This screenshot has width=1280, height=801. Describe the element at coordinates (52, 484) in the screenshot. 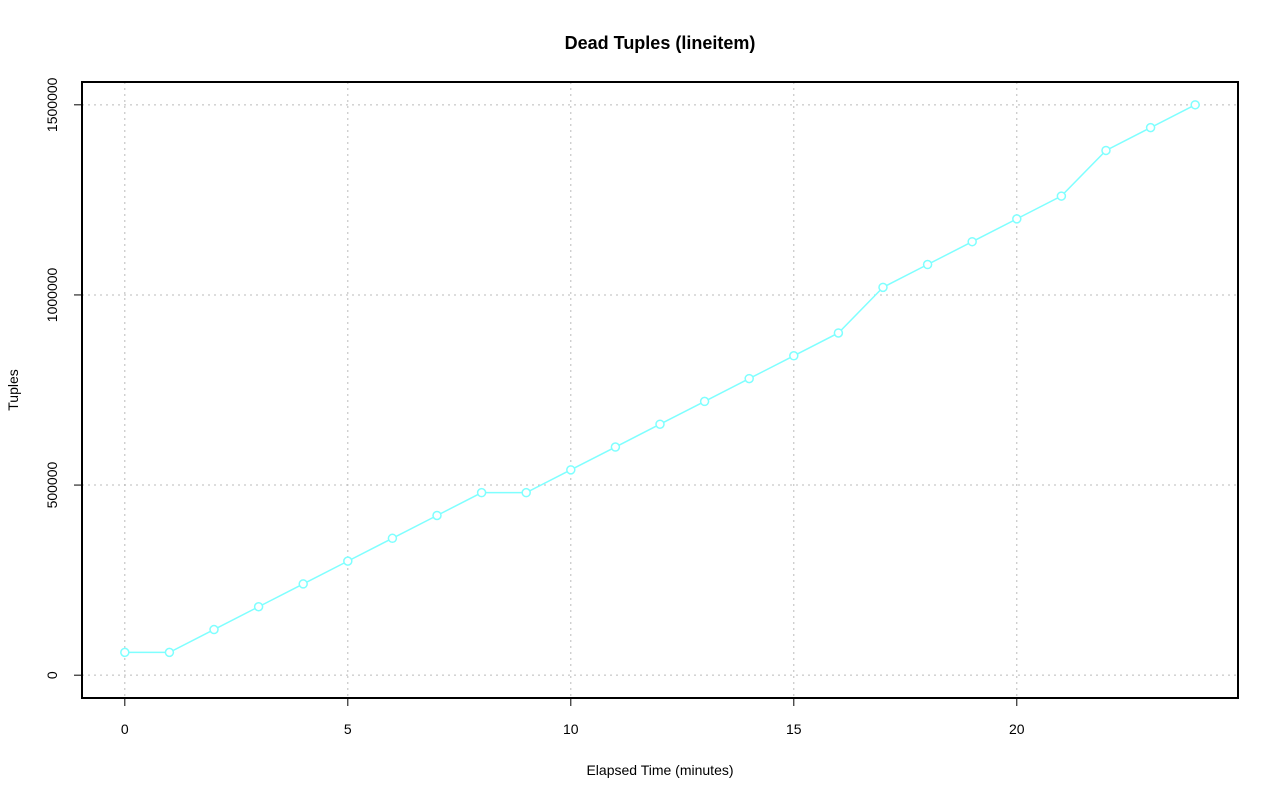

I see `y-tick-label: 500000` at that location.